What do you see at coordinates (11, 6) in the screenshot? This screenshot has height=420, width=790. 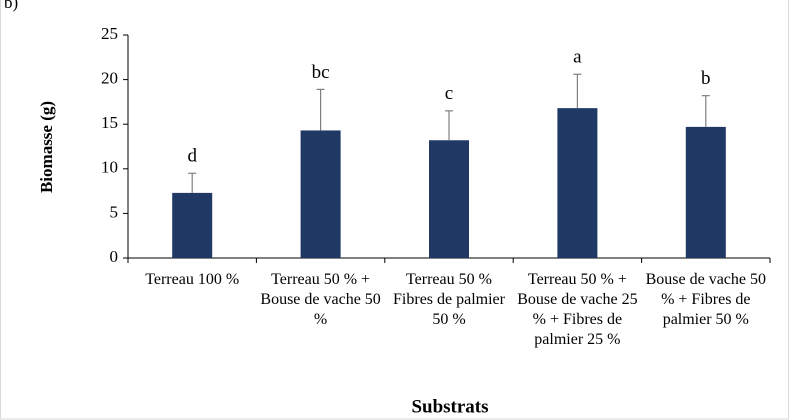 I see `panel-label: b)` at bounding box center [11, 6].